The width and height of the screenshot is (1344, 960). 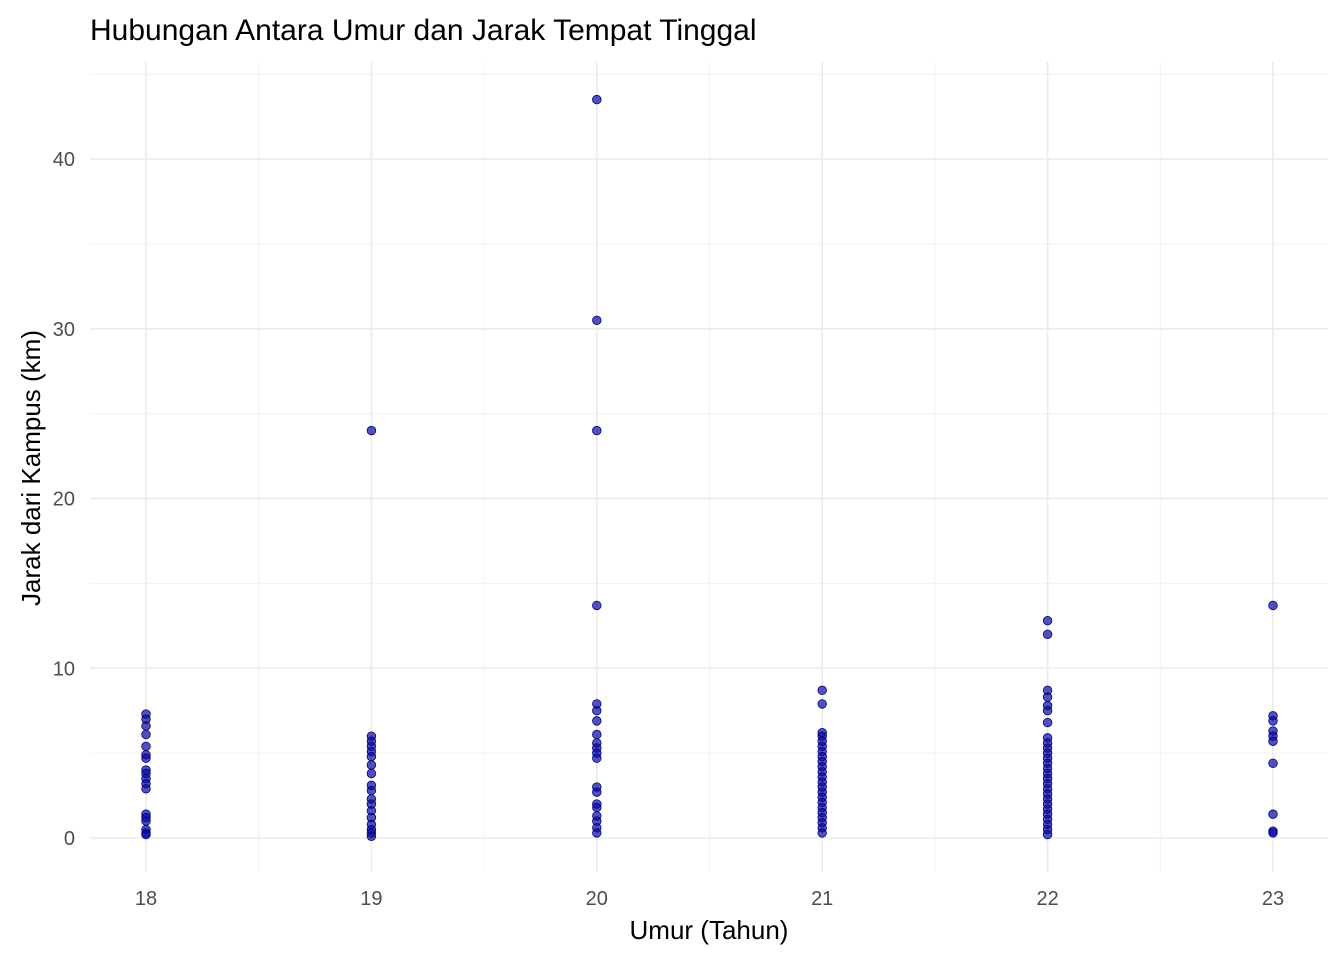 What do you see at coordinates (709, 930) in the screenshot?
I see `x-axis-title: Umur (Tahun)` at bounding box center [709, 930].